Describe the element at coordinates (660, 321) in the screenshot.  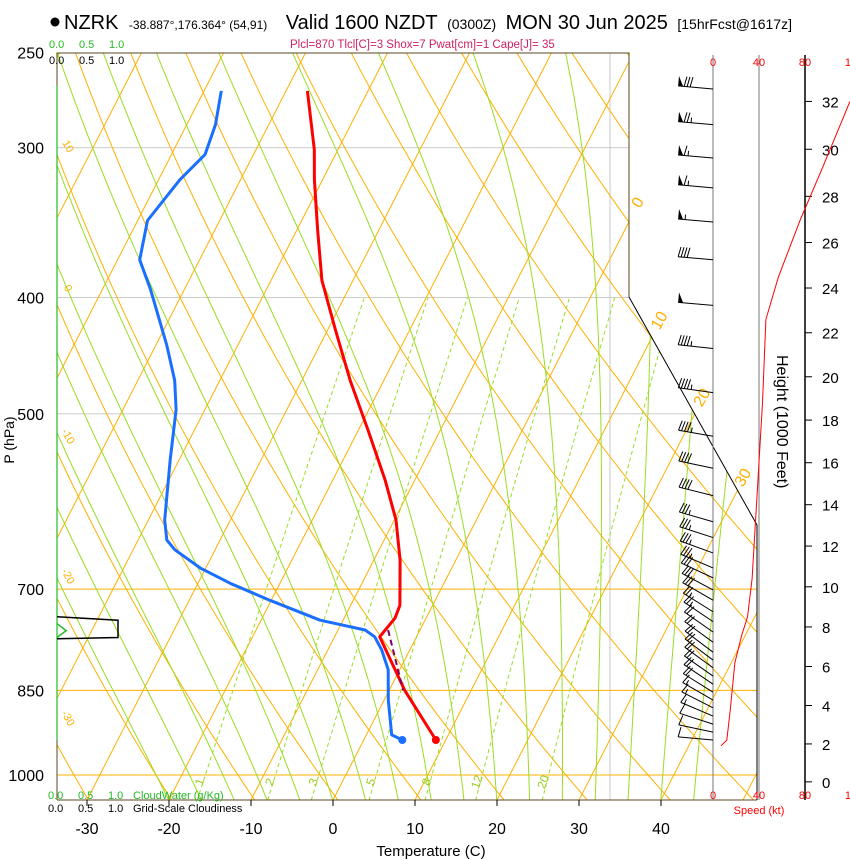
I see `isotherm-label: 10` at that location.